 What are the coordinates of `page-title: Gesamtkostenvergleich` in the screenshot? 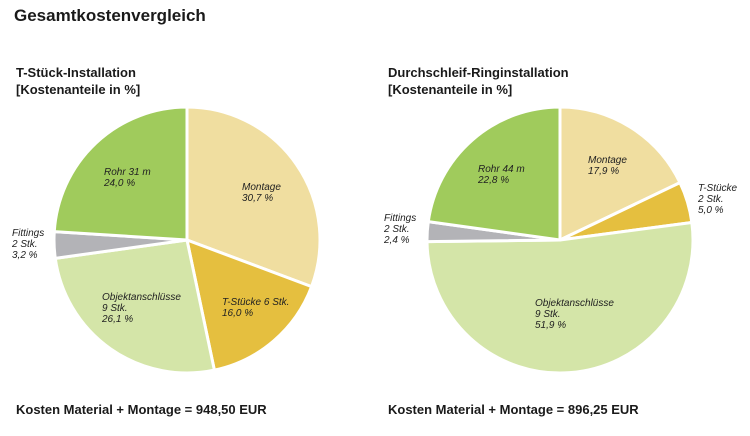 It's located at (110, 15).